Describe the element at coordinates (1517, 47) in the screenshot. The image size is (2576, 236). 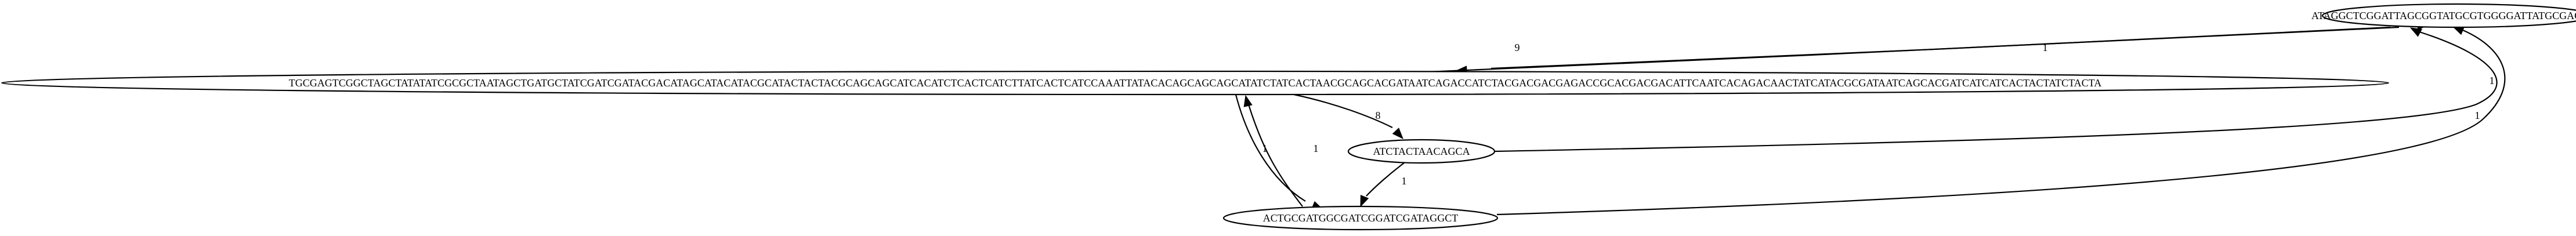
I see `edge-weight-label: 9` at that location.